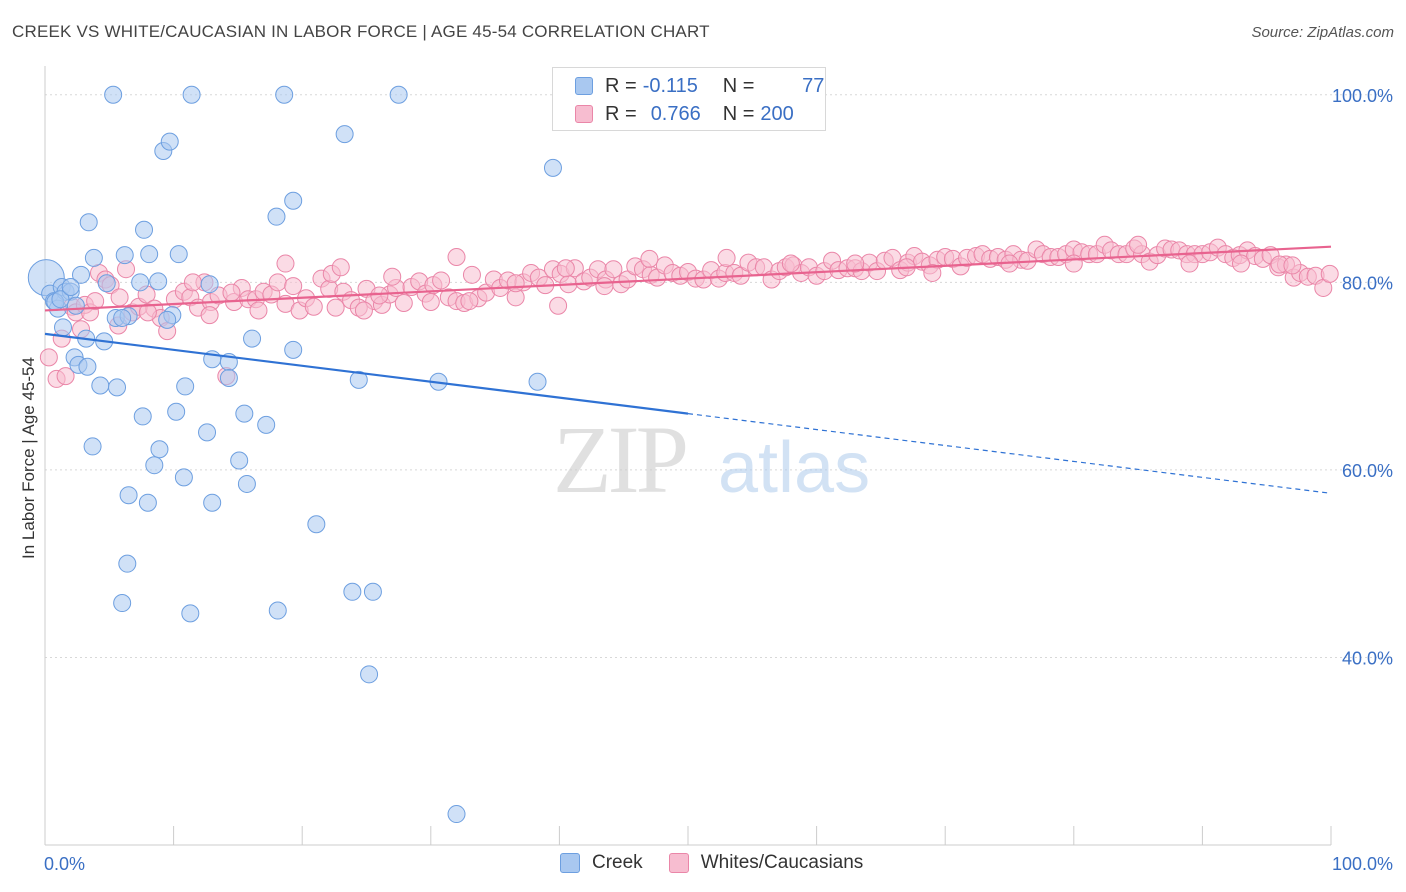 The image size is (1406, 892). Describe the element at coordinates (1367, 658) in the screenshot. I see `y-tick-label: 40.0%` at that location.